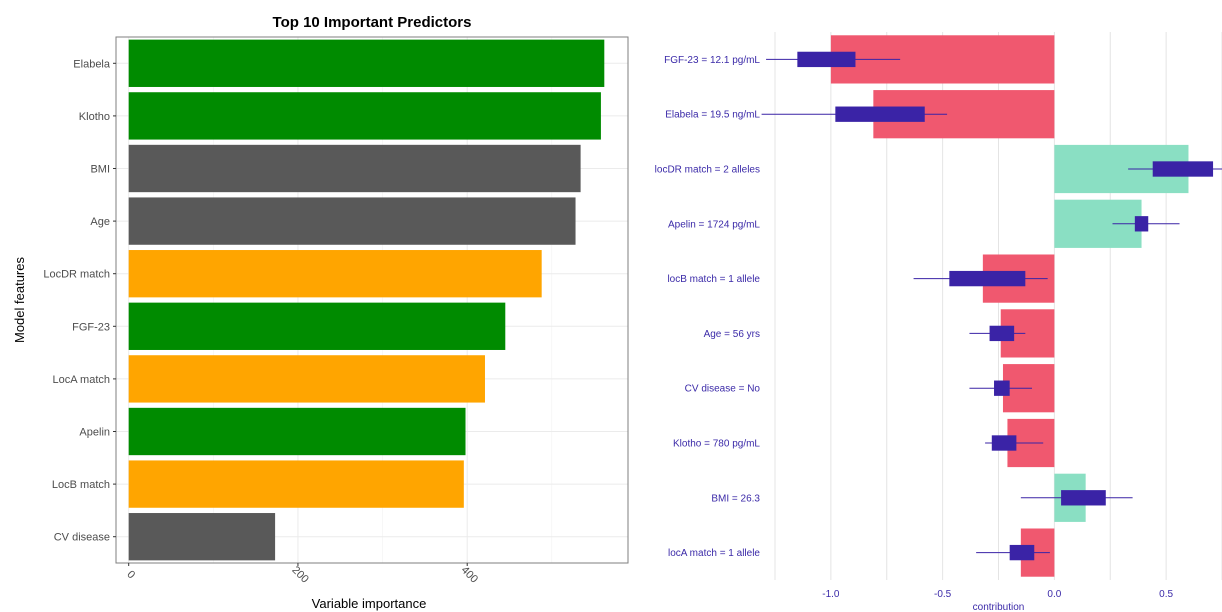  What do you see at coordinates (712, 60) in the screenshot?
I see `y-tick-label: FGF-23 = 12.1 pg/mL` at bounding box center [712, 60].